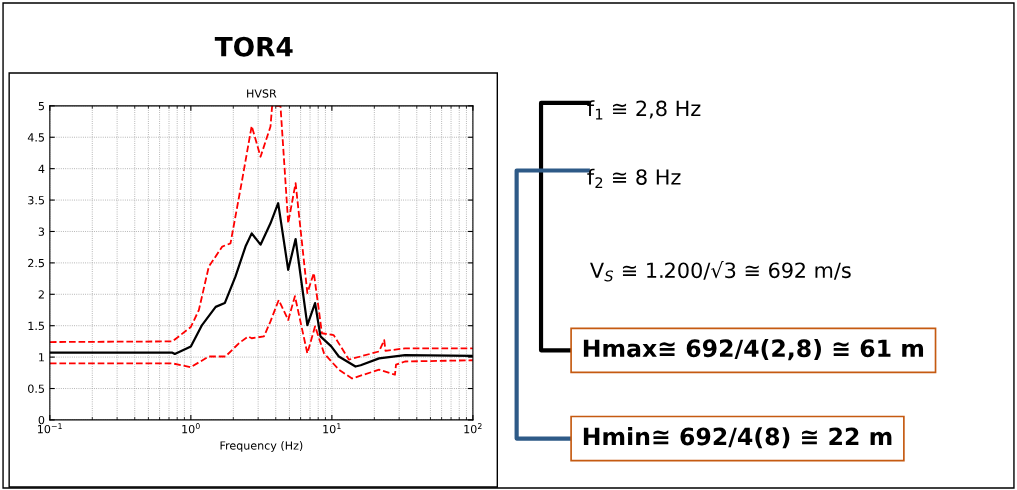 This screenshot has width=1017, height=490. Describe the element at coordinates (473, 428) in the screenshot. I see `x-tick-label: 10$^{2}$` at that location.